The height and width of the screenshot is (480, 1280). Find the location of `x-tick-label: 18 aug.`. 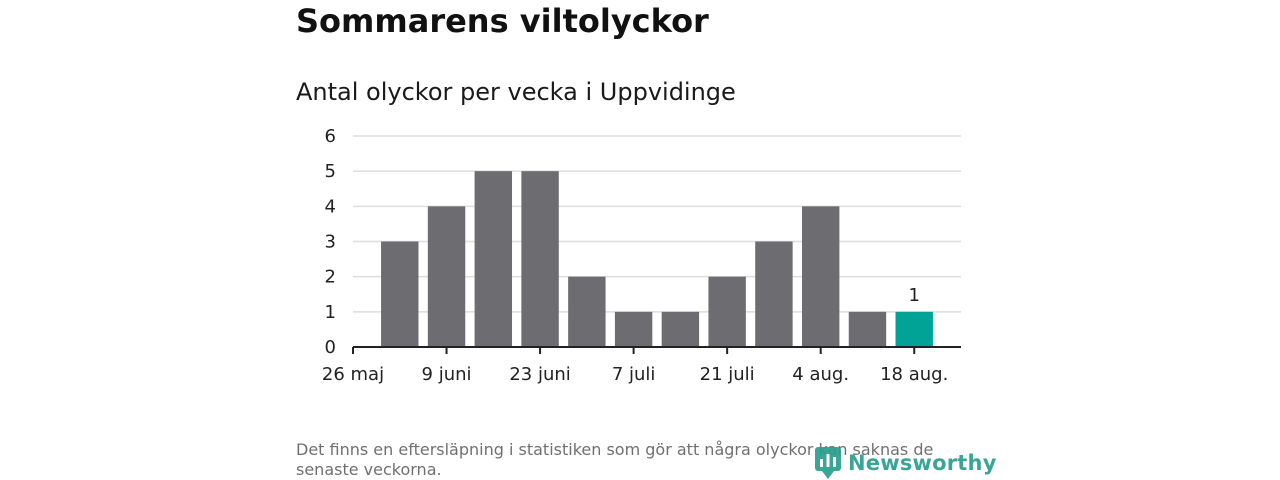

x-tick-label: 18 aug. is located at coordinates (914, 374).